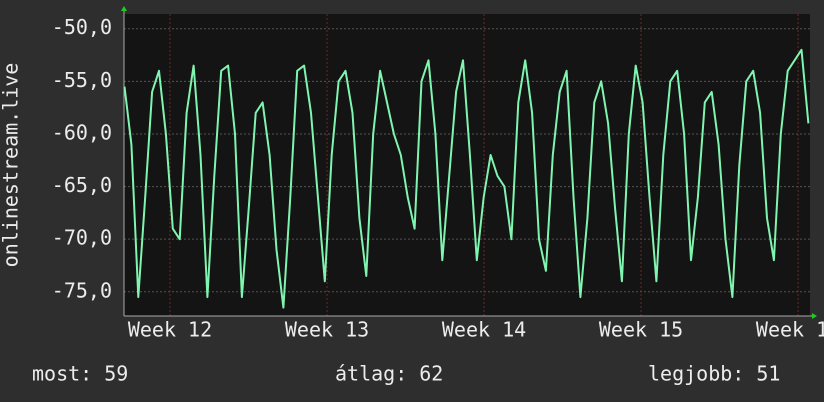 The height and width of the screenshot is (402, 824). Describe the element at coordinates (790, 330) in the screenshot. I see `x-tick-label: Week 16` at that location.